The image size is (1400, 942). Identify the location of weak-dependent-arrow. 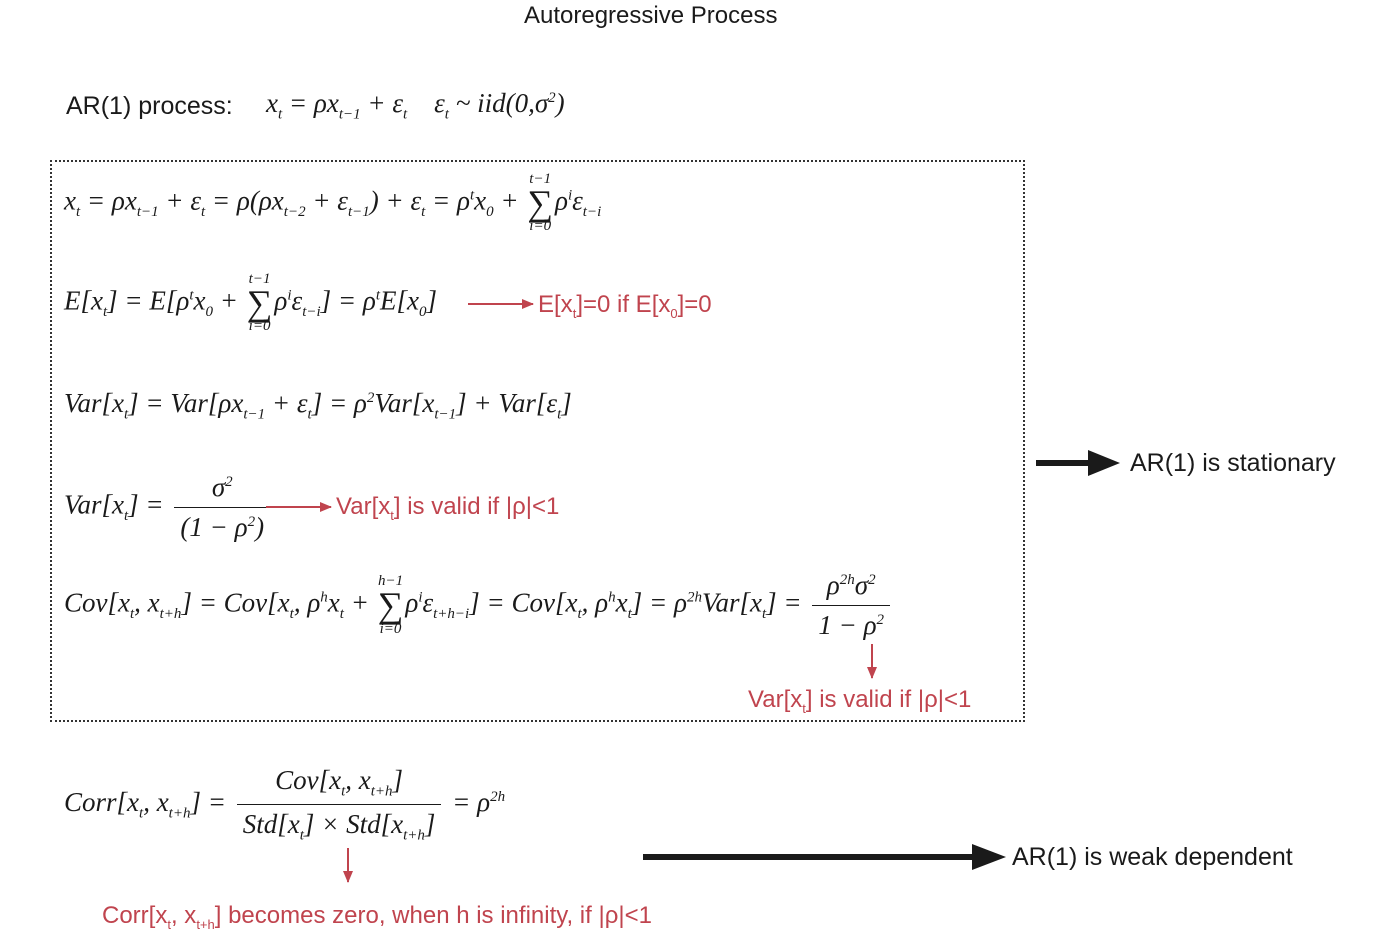
(824, 857).